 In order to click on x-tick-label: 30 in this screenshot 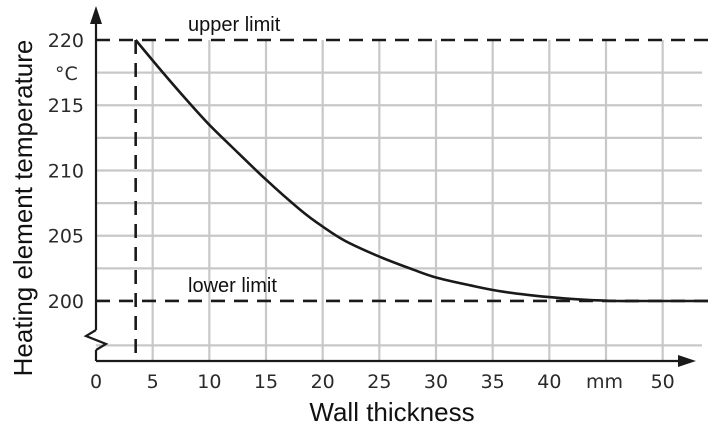, I will do `click(436, 382)`.